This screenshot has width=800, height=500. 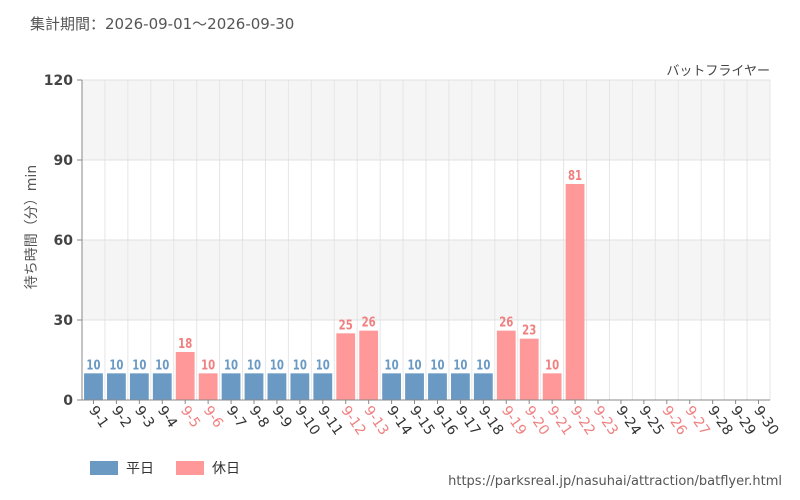 What do you see at coordinates (352, 420) in the screenshot?
I see `x-tick-label: 9-12` at bounding box center [352, 420].